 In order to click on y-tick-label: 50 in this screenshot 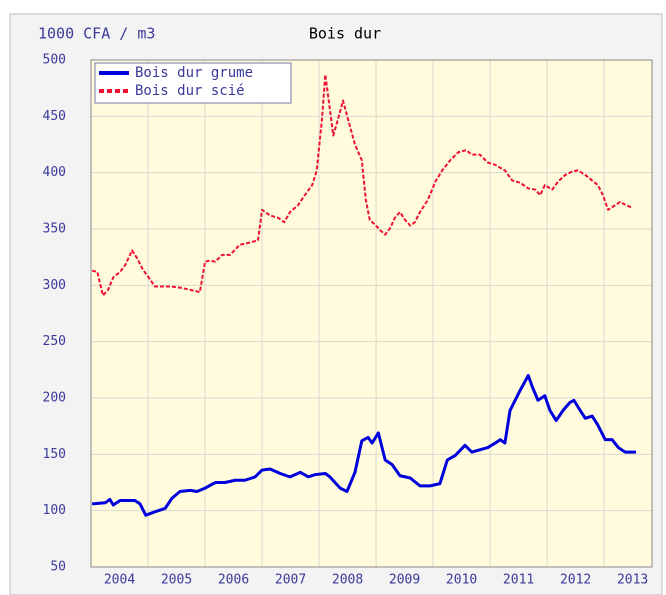, I will do `click(58, 567)`.